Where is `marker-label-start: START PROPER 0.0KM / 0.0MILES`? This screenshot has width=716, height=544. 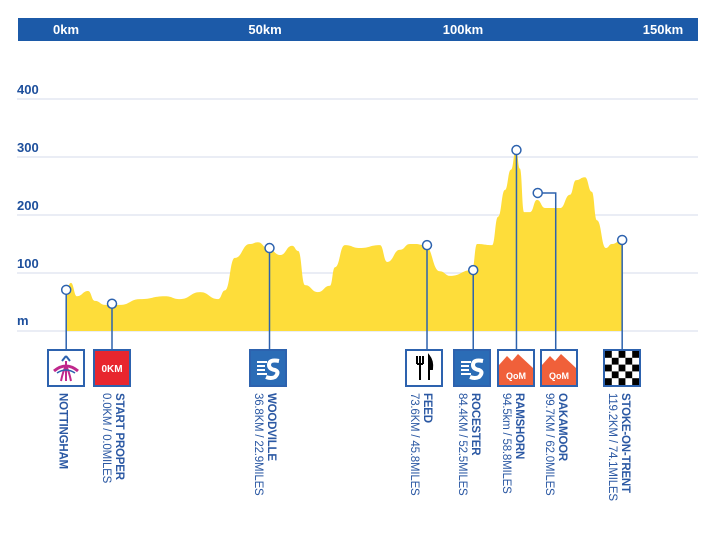
marker-label-start: START PROPER 0.0KM / 0.0MILES is located at coordinates (112, 438).